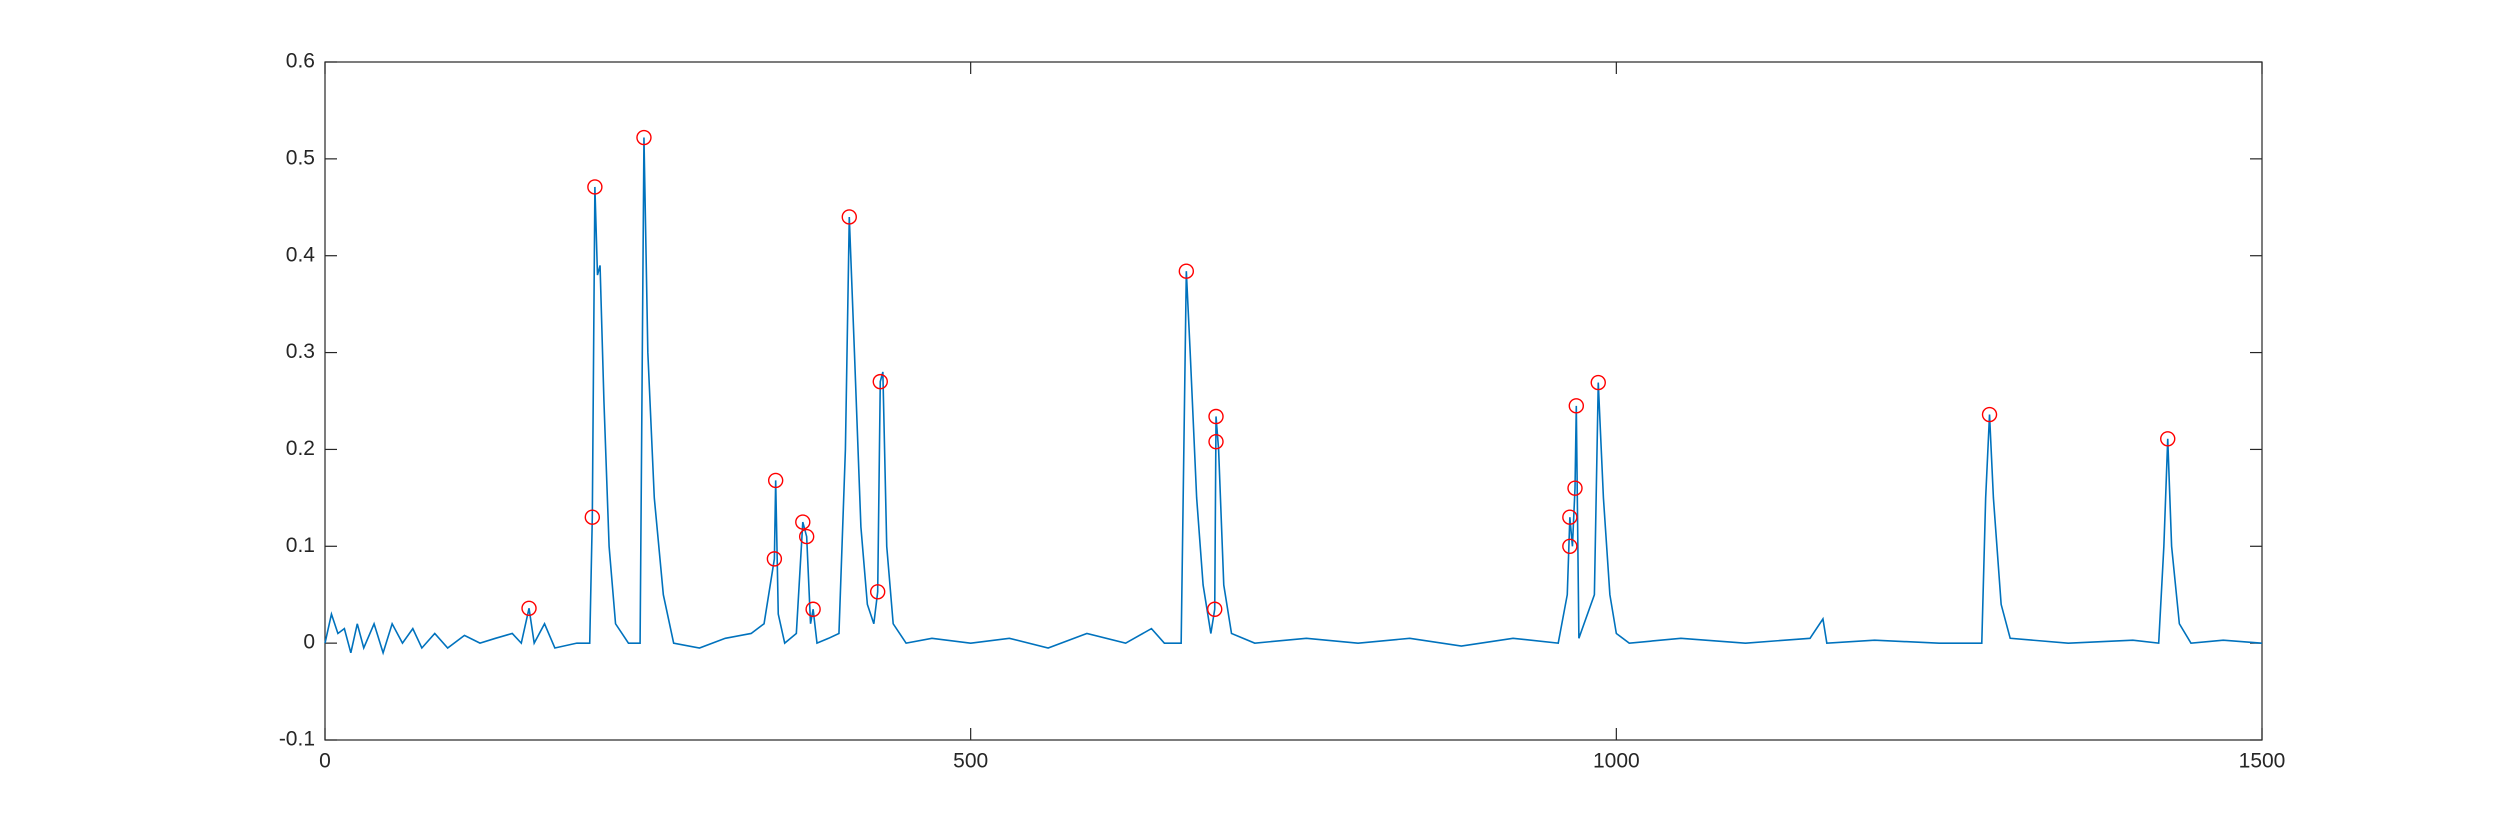 This screenshot has width=2500, height=833. Describe the element at coordinates (300, 448) in the screenshot. I see `y-tick-label: 0.2` at that location.